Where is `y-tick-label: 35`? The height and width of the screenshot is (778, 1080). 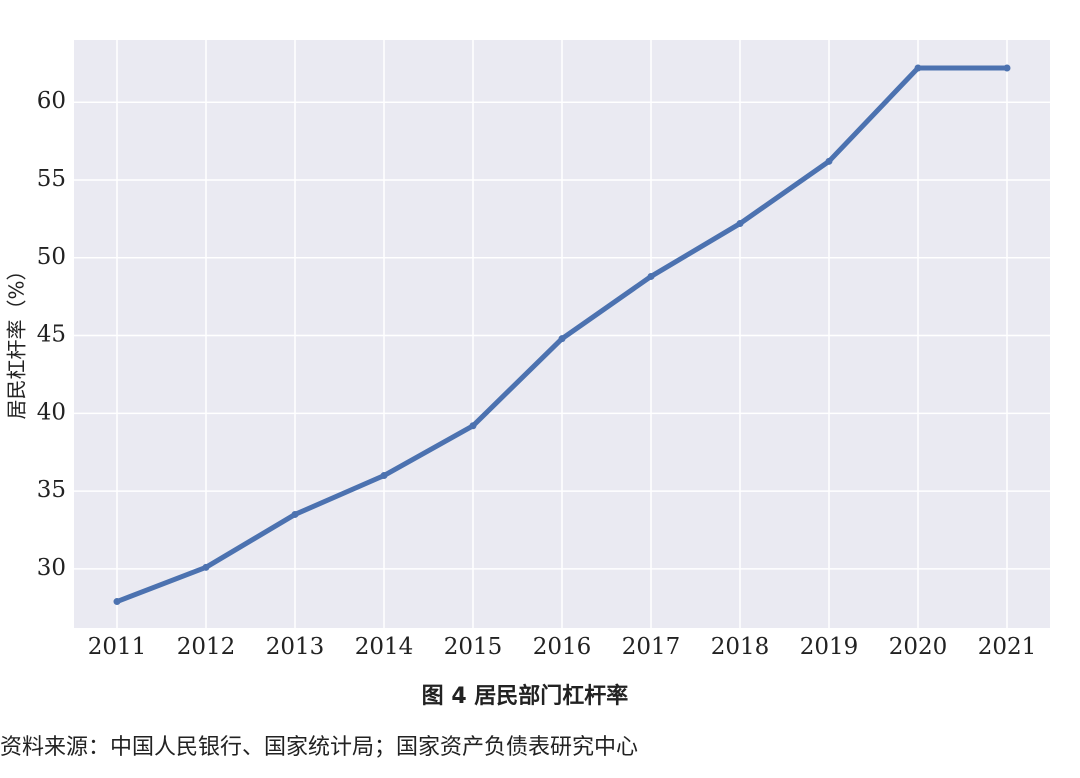 y-tick-label: 35 is located at coordinates (51, 490).